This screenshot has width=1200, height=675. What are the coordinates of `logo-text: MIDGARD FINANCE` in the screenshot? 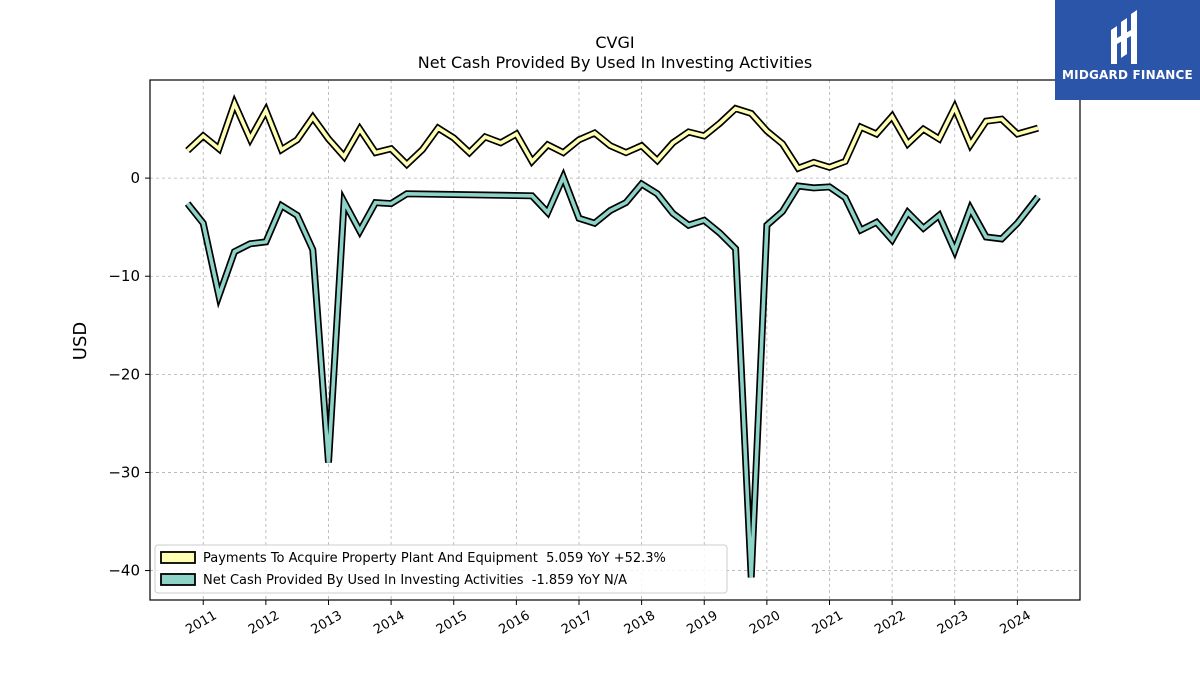 It's located at (1127, 75).